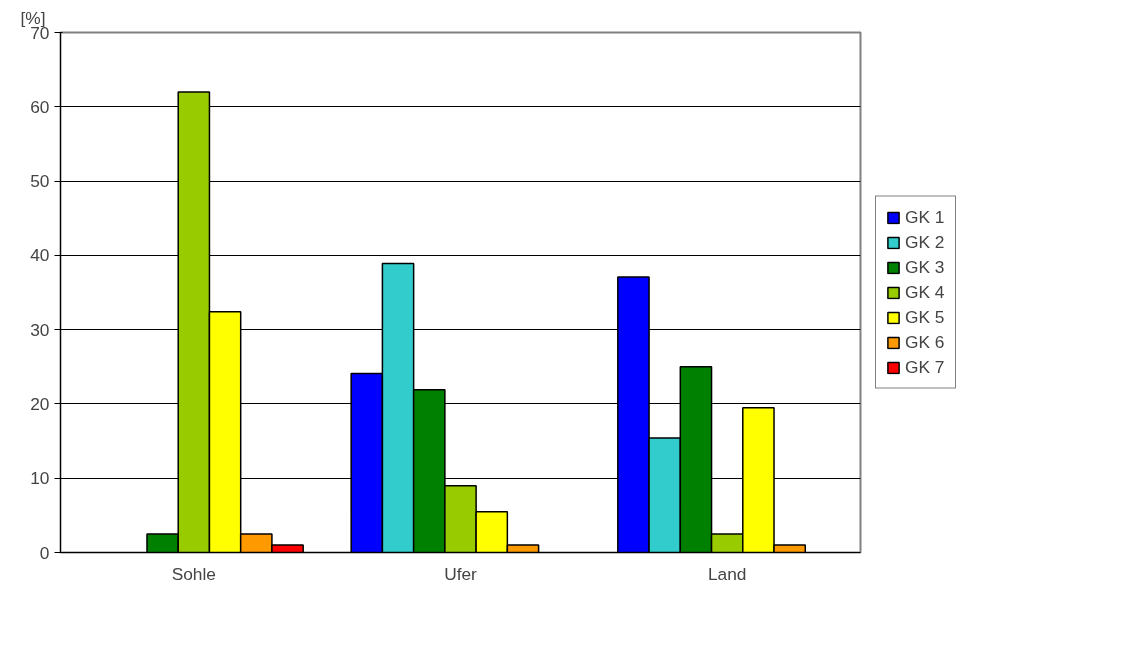 The height and width of the screenshot is (654, 1123). Describe the element at coordinates (925, 292) in the screenshot. I see `legend-label: GK 4` at that location.